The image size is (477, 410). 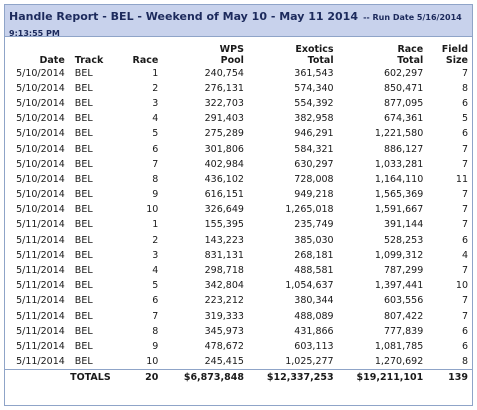 I want to click on row-race: 5, so click(x=155, y=286).